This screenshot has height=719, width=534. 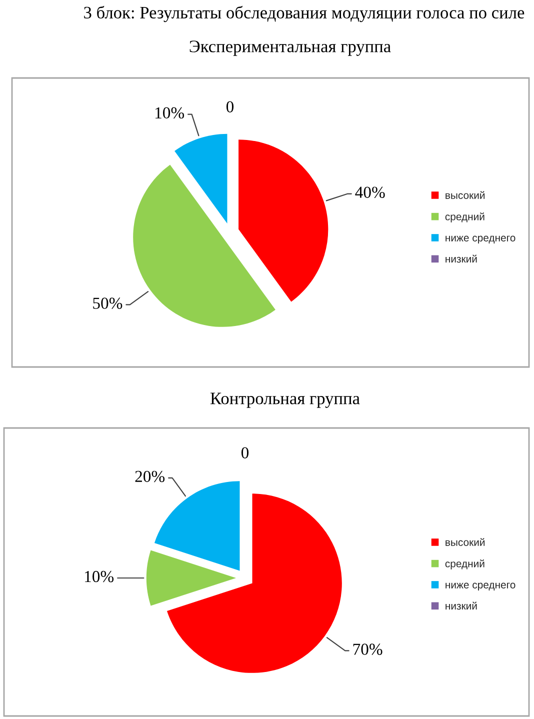 What do you see at coordinates (290, 48) in the screenshot?
I see `chart-title: Экспериментальная группа` at bounding box center [290, 48].